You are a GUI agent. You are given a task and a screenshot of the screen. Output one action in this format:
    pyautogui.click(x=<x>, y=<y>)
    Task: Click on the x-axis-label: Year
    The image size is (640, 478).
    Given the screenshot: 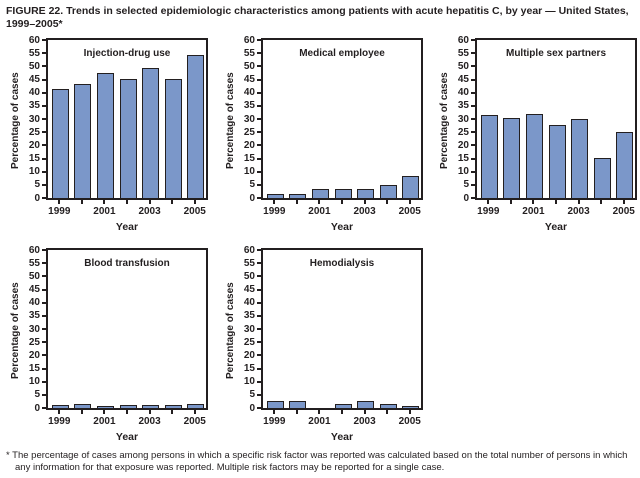 What is the action you would take?
    pyautogui.click(x=342, y=437)
    